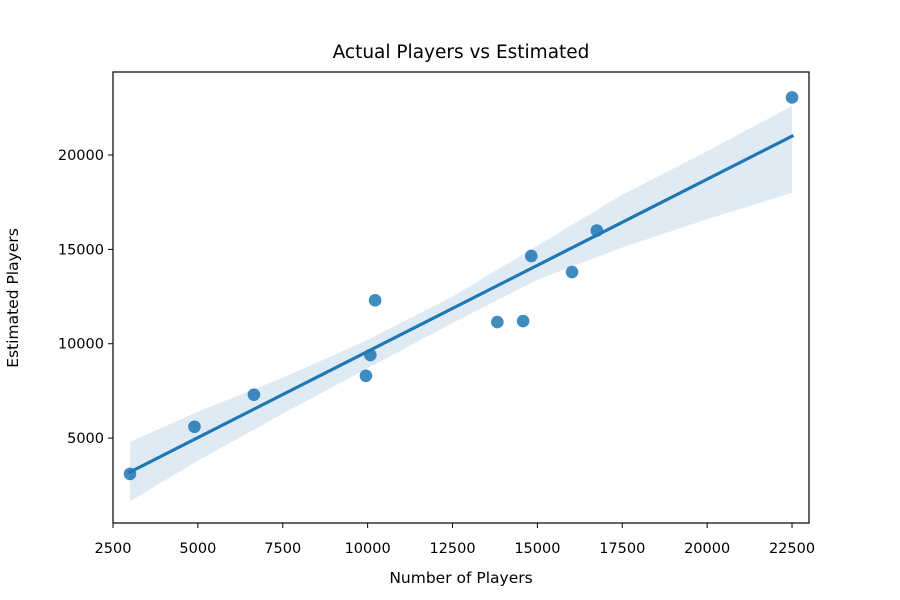 The image size is (900, 600). Describe the element at coordinates (81, 250) in the screenshot. I see `y-tick-label: 15000` at that location.